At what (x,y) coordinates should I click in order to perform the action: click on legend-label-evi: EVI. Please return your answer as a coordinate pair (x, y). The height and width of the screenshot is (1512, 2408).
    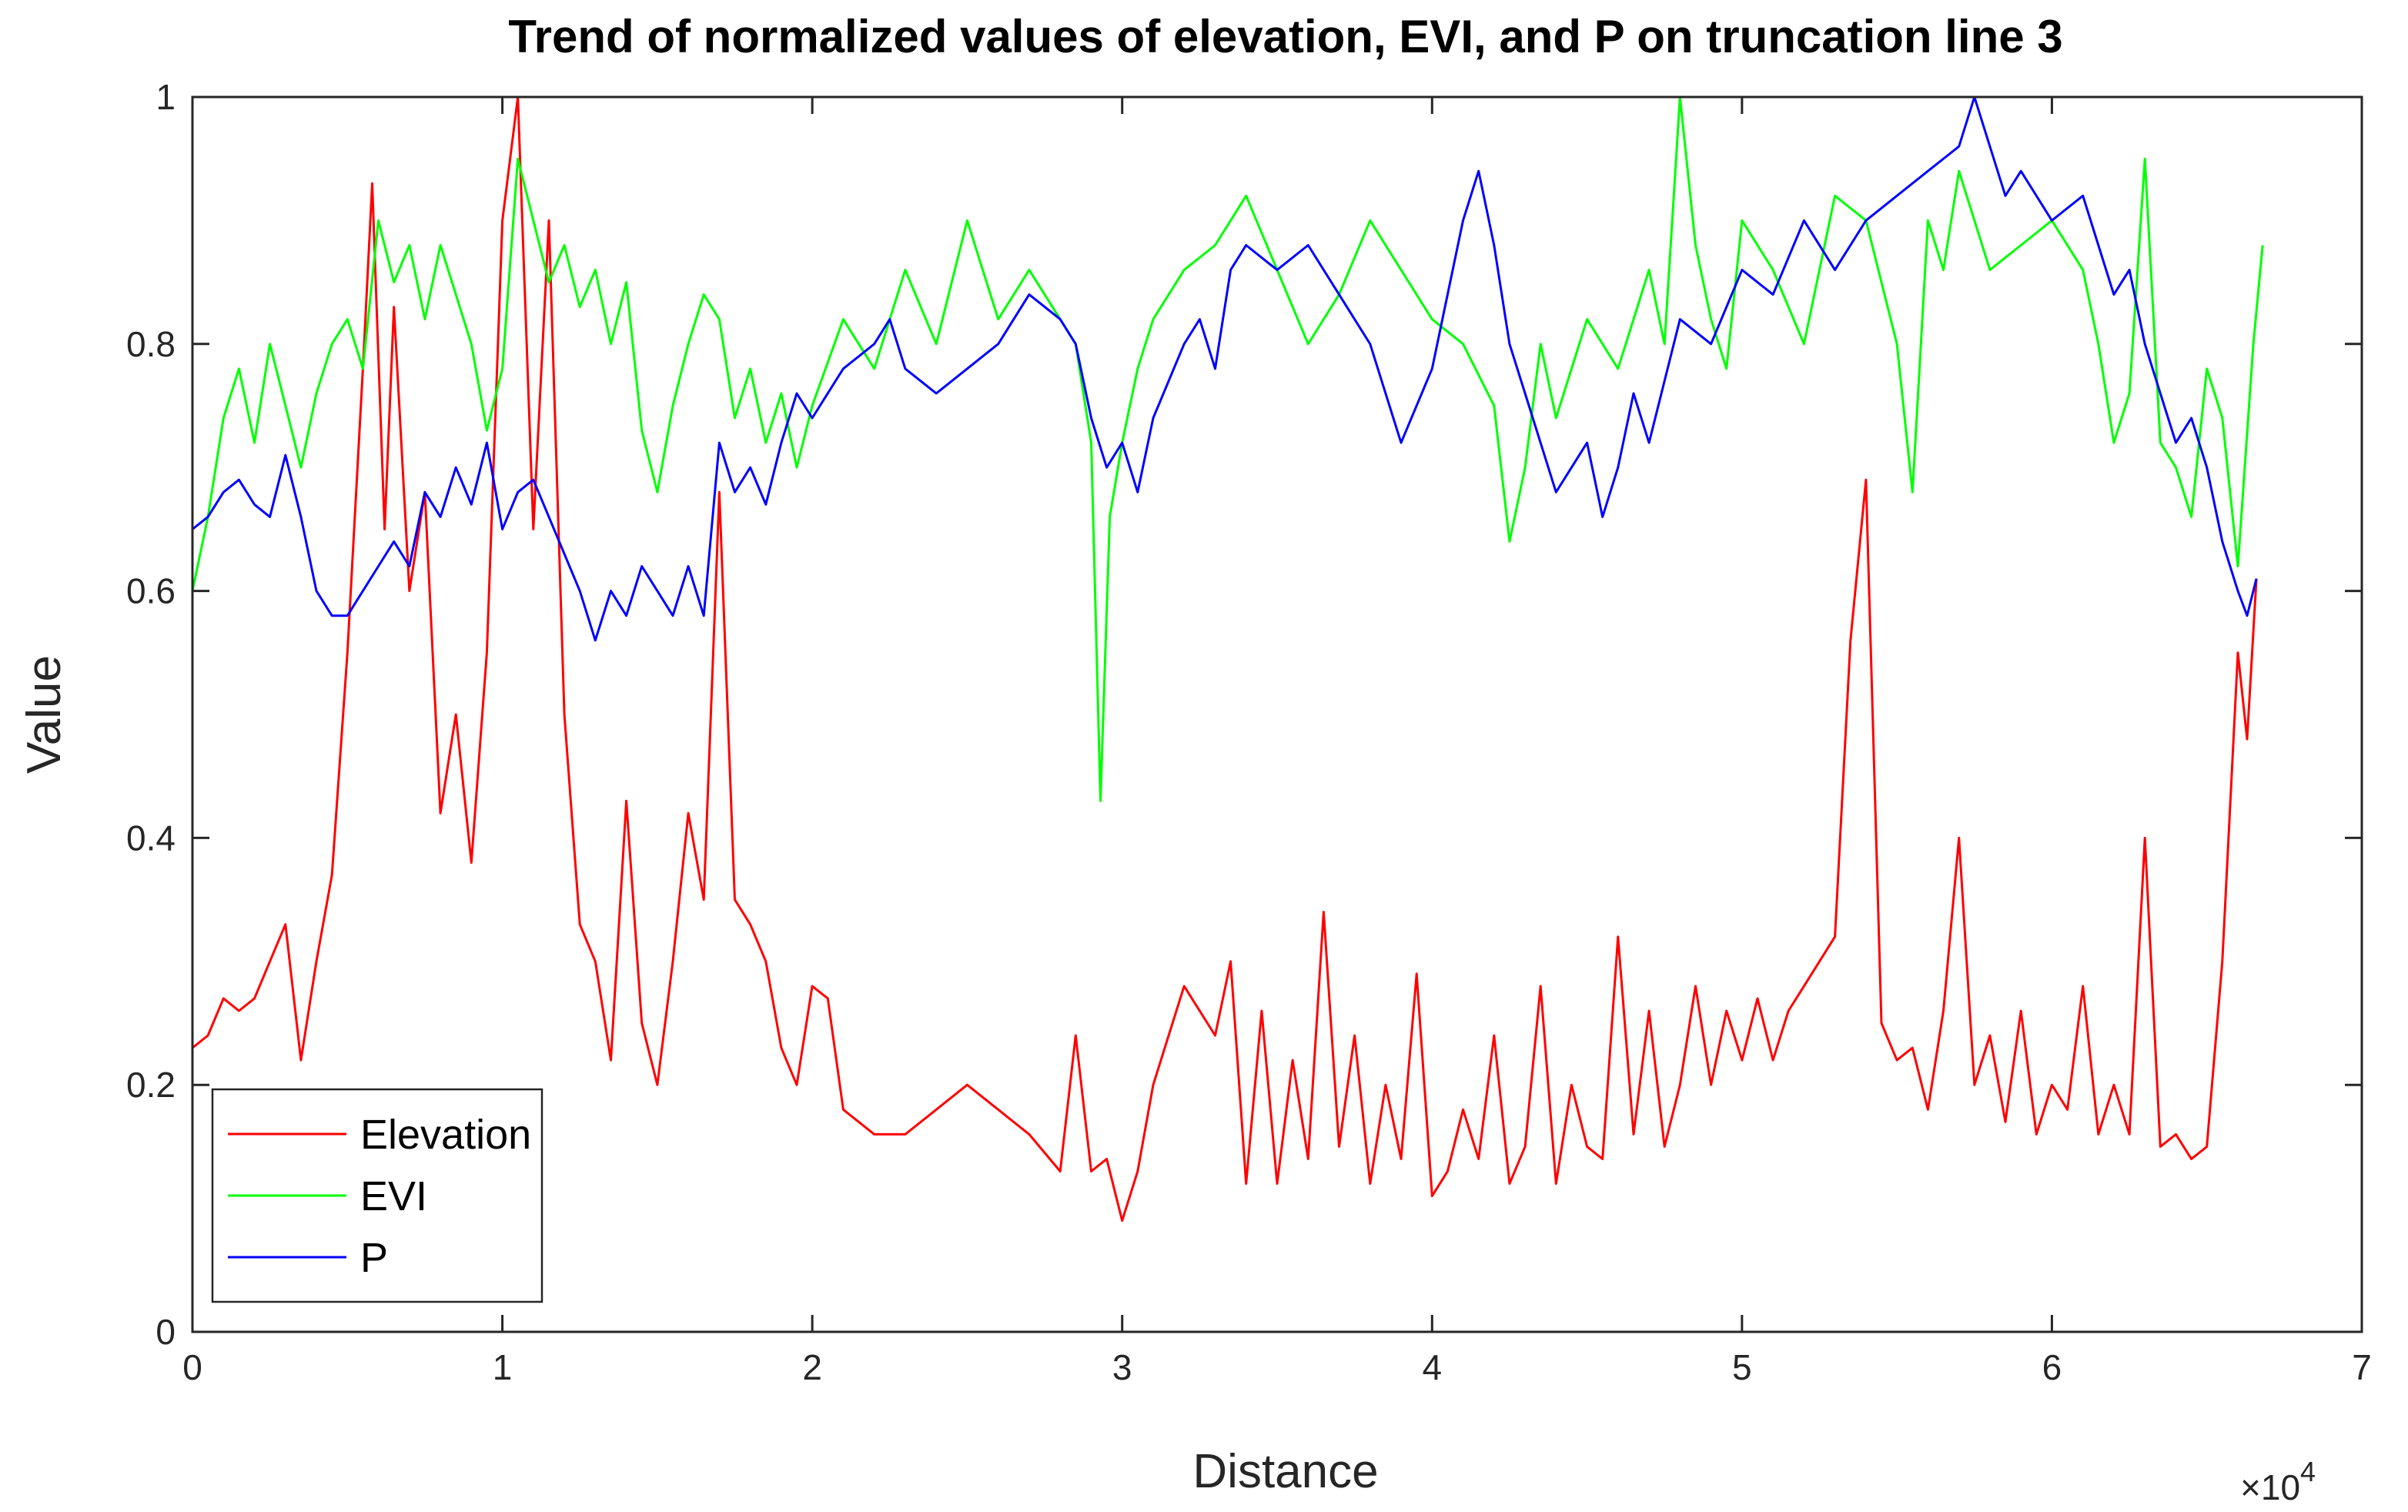
    Looking at the image, I should click on (393, 1196).